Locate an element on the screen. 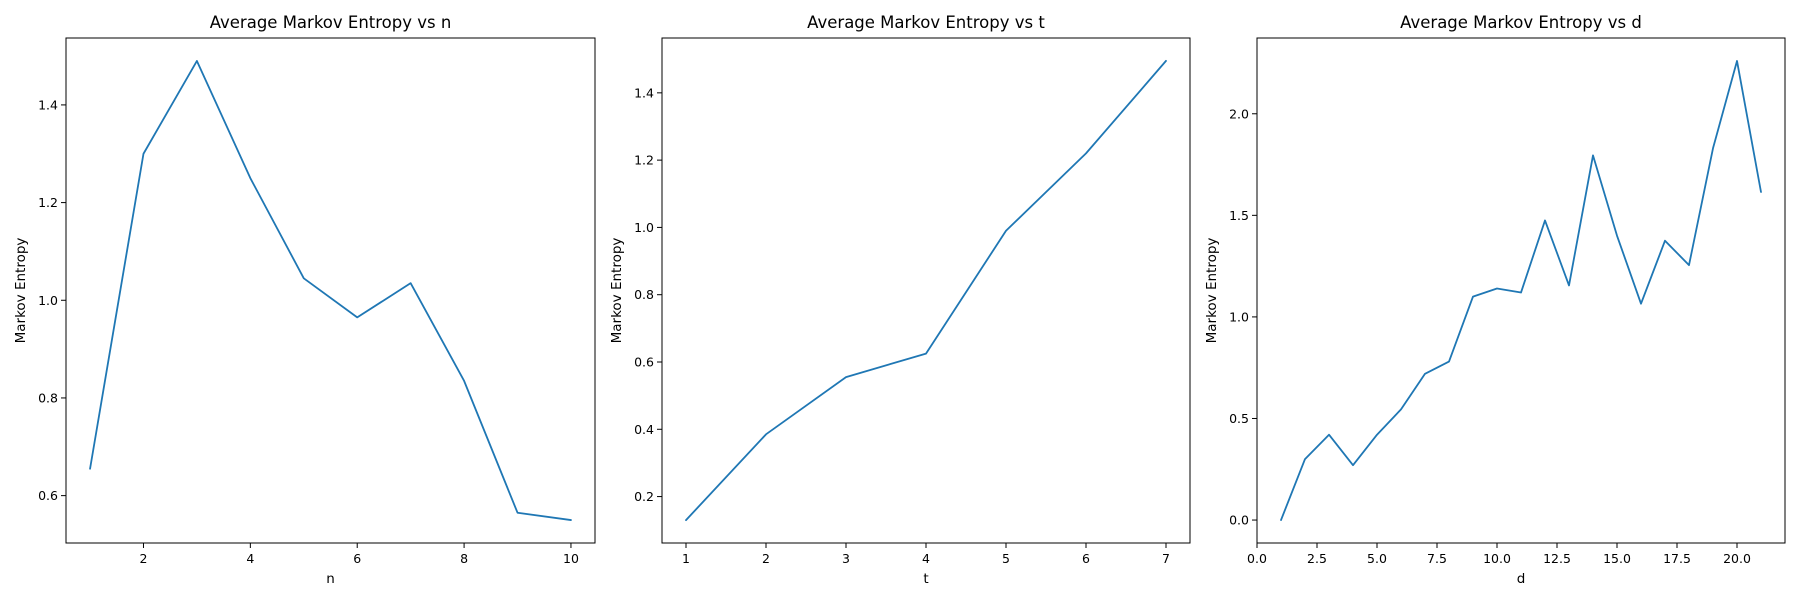 This screenshot has width=1800, height=600. x-tick-label-n: 10 is located at coordinates (571, 558).